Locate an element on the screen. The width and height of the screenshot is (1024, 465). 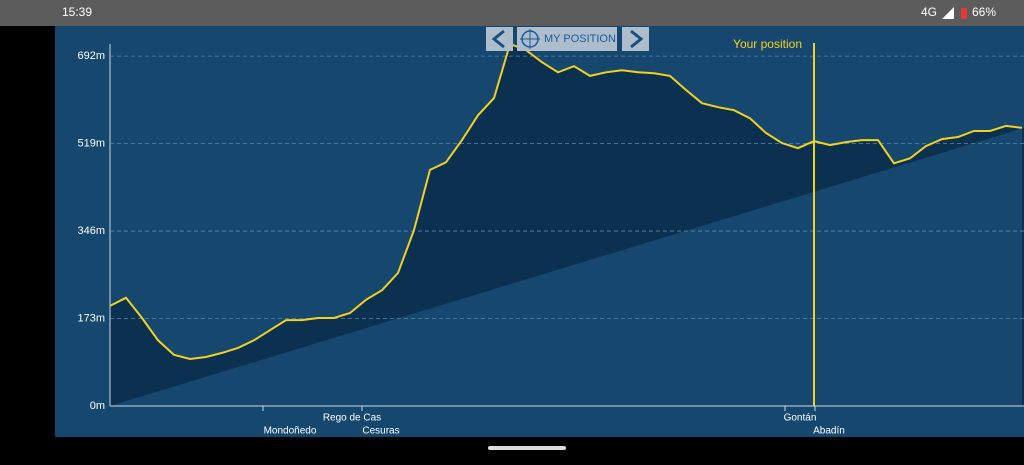
status-bar is located at coordinates (512, 13).